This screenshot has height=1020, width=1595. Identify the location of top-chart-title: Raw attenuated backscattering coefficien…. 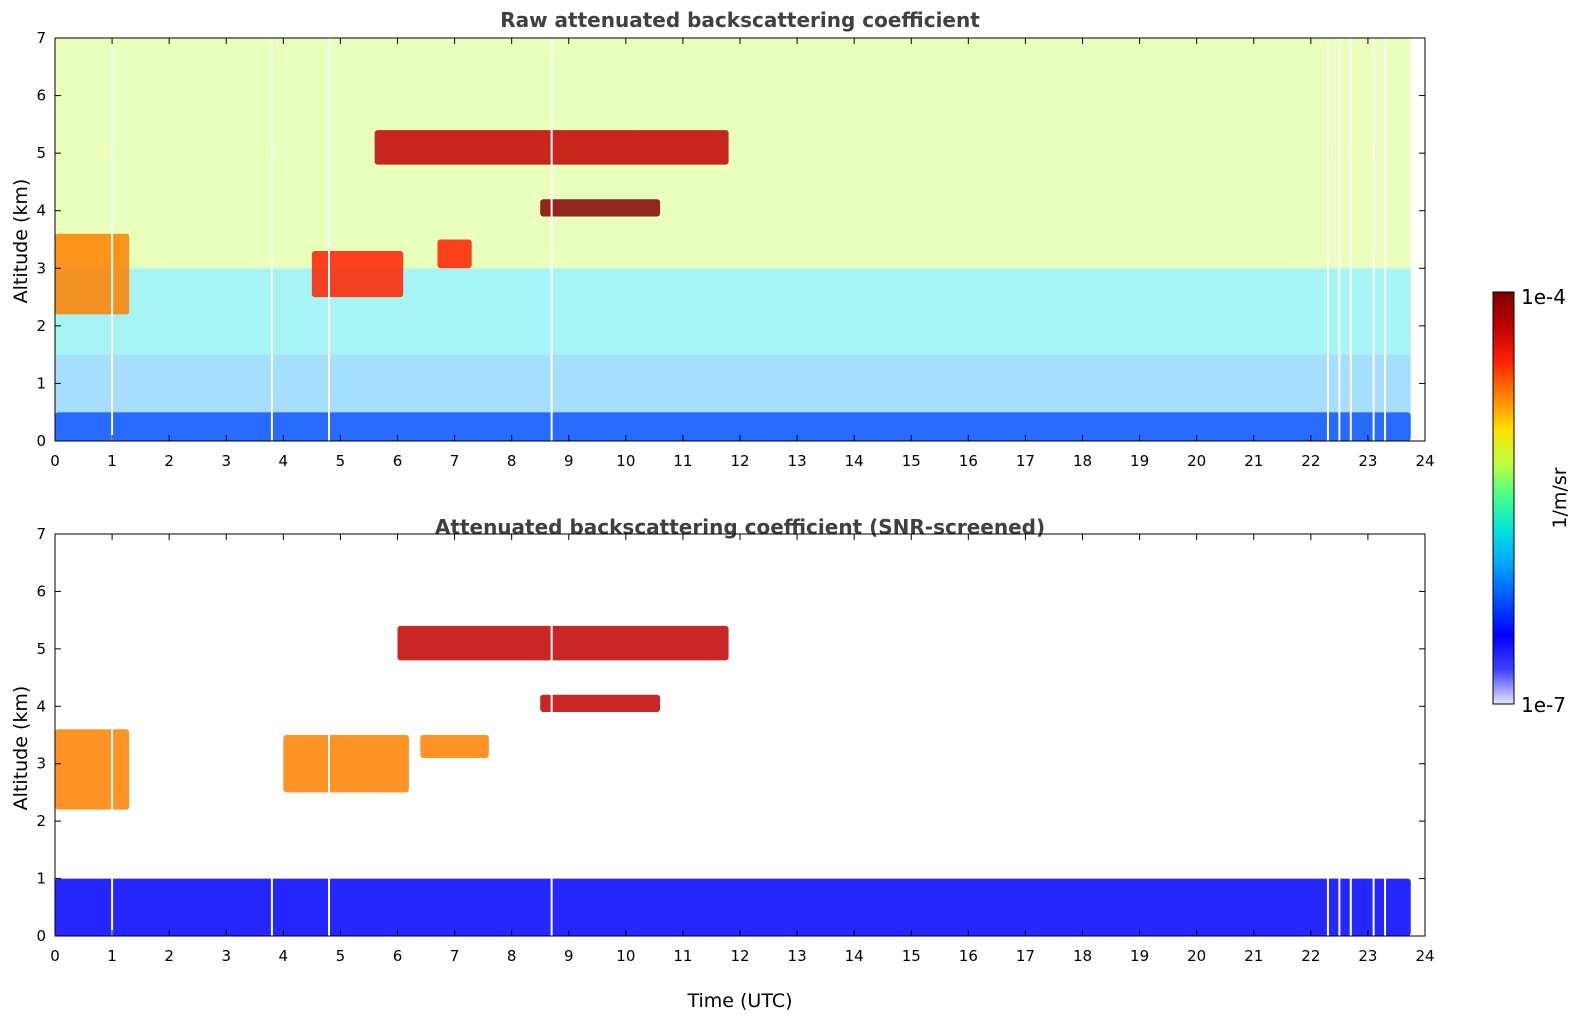
(740, 20).